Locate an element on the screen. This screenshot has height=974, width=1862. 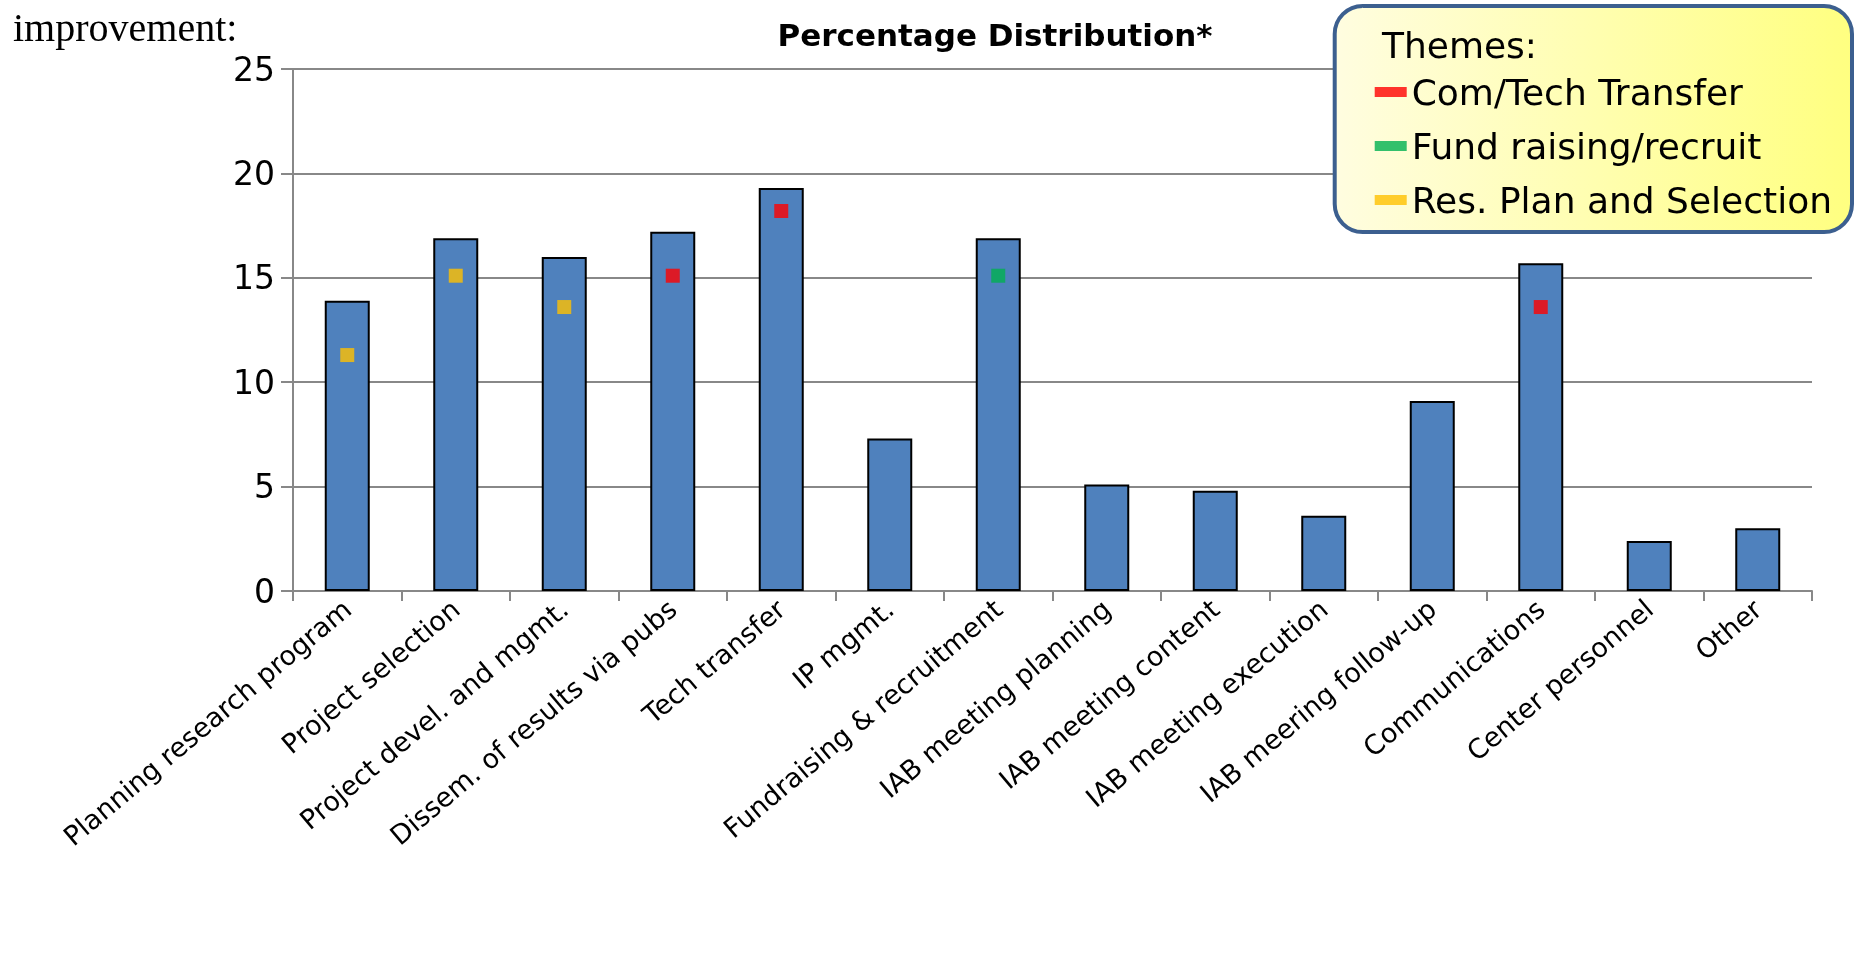
legend-title: Themes: is located at coordinates (1459, 45).